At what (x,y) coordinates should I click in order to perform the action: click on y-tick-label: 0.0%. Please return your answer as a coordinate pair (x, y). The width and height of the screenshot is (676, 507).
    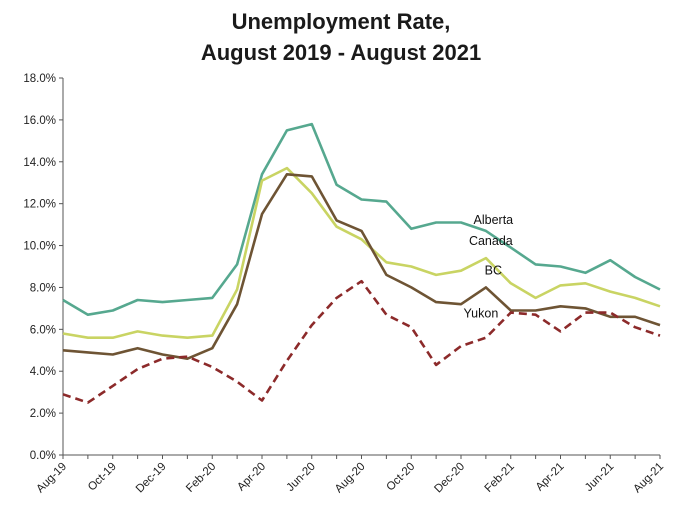
    Looking at the image, I should click on (43, 456).